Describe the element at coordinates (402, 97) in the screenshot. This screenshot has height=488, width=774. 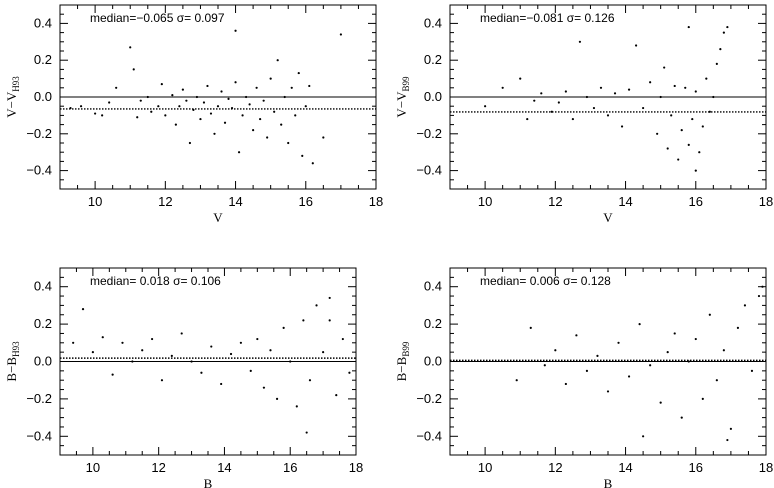
I see `y-axis-label: V−VB99` at that location.